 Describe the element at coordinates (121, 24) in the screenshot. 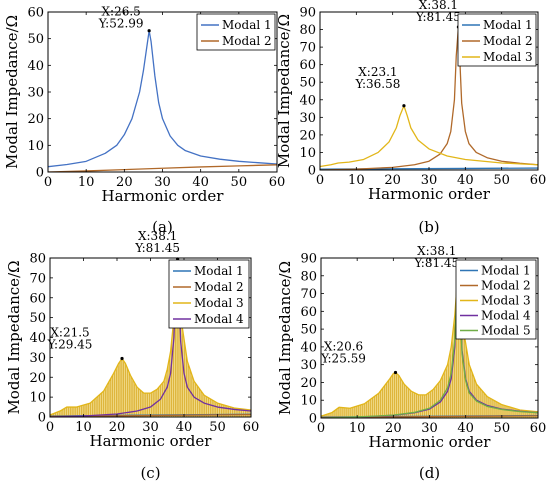

I see `annotation-text: Y:52.99` at that location.